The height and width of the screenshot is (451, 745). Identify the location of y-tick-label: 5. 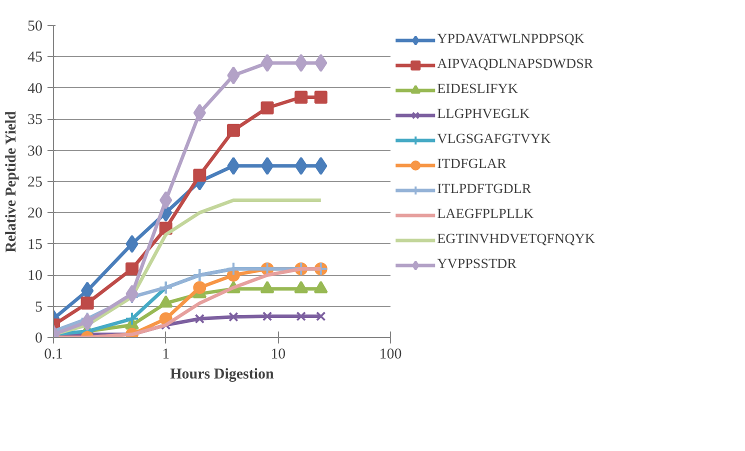
(38, 307).